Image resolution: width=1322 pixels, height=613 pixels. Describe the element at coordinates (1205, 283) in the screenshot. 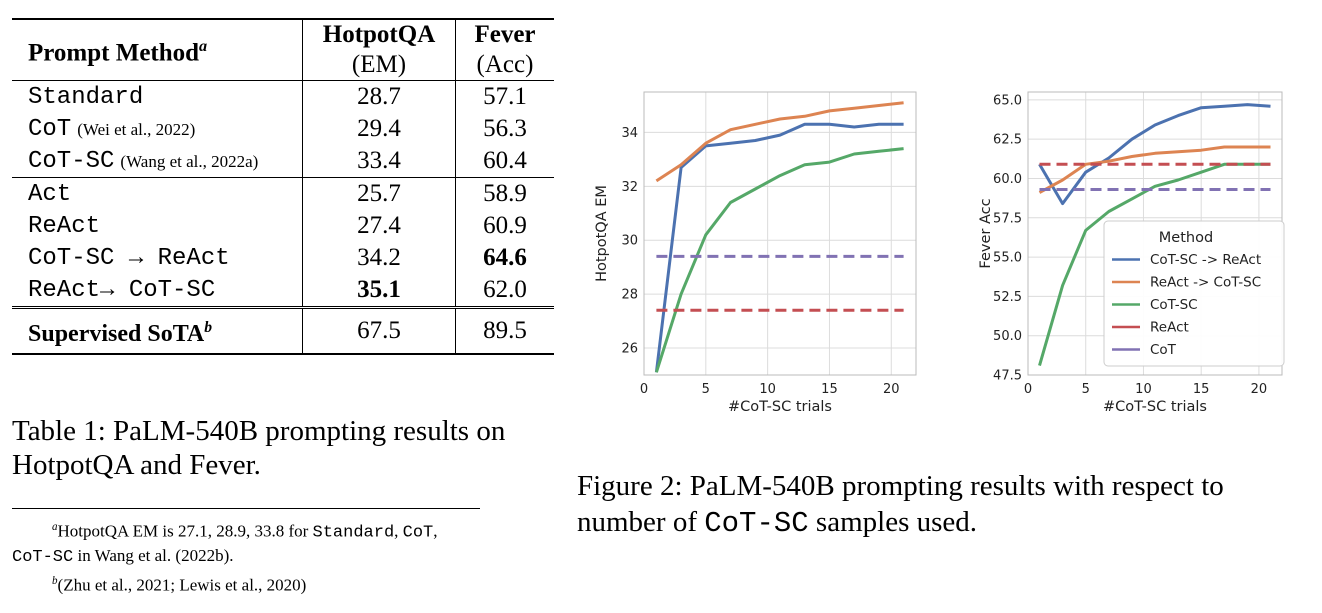

I see `legend-label: ReAct -> CoT-SC` at that location.